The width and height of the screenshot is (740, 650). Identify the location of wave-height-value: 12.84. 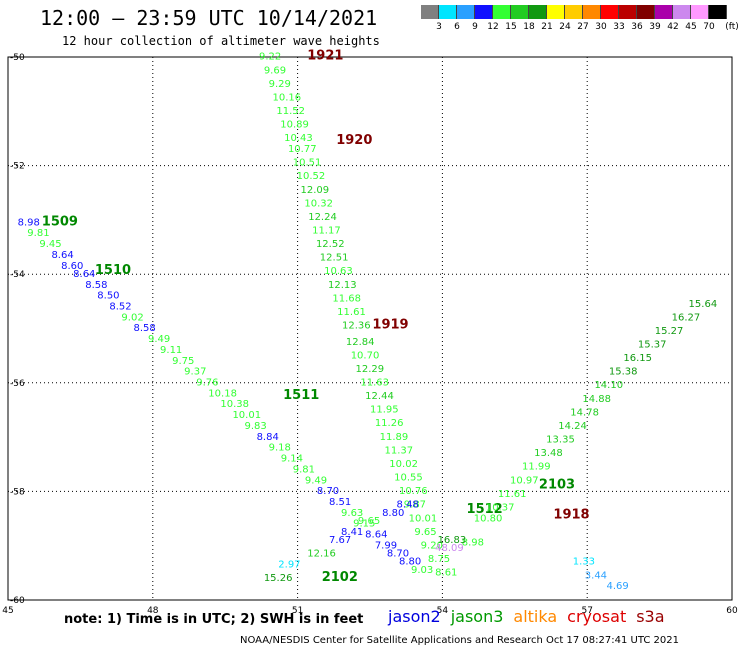
(360, 342).